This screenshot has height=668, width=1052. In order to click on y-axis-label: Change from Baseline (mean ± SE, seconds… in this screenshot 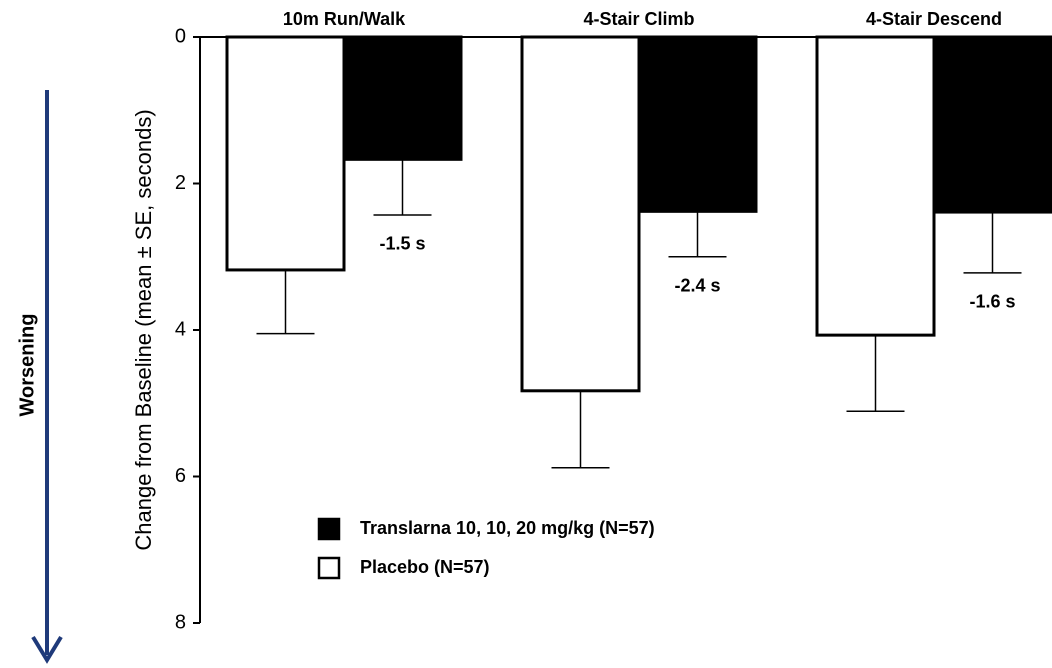, I will do `click(143, 329)`.